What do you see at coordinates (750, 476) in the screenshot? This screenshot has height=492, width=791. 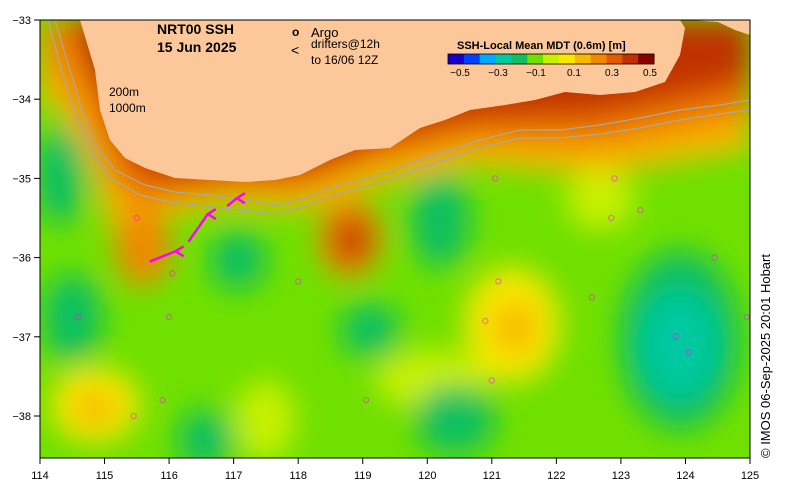 I see `x-tick-label: 125` at bounding box center [750, 476].